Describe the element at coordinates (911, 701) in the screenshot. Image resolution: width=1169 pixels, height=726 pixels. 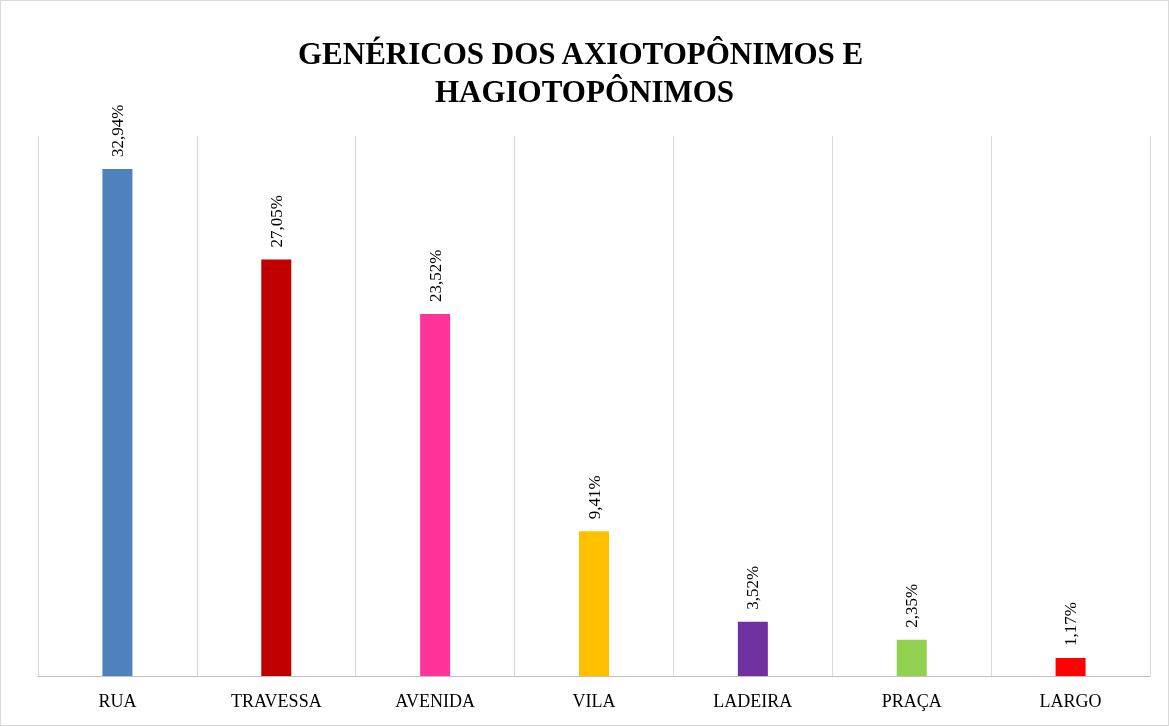
I see `x-tick-label: PRAÇA` at that location.